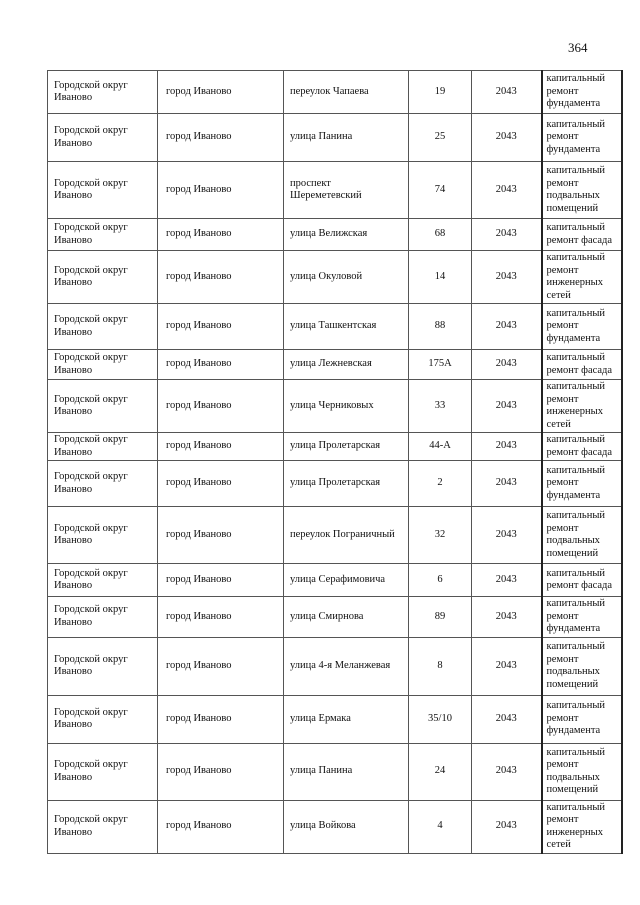 The height and width of the screenshot is (905, 640). Describe the element at coordinates (440, 826) in the screenshot. I see `cell-house: 4` at that location.